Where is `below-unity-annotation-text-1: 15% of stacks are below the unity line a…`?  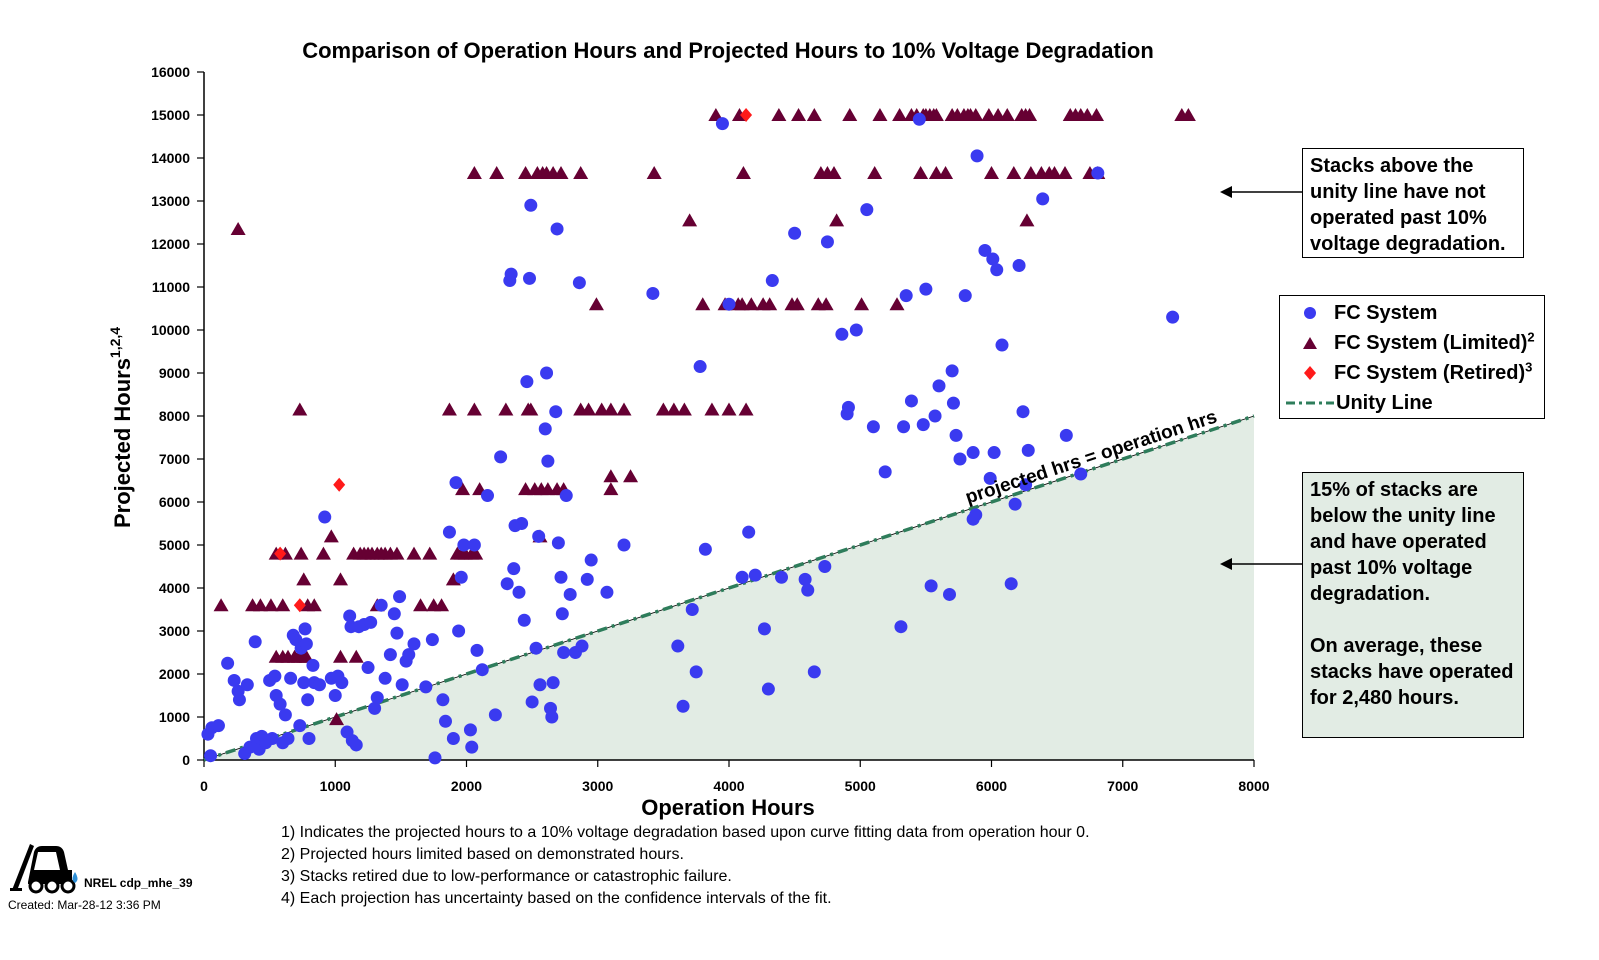
below-unity-annotation-text-1: 15% of stacks are below the unity line a… is located at coordinates (1403, 542).